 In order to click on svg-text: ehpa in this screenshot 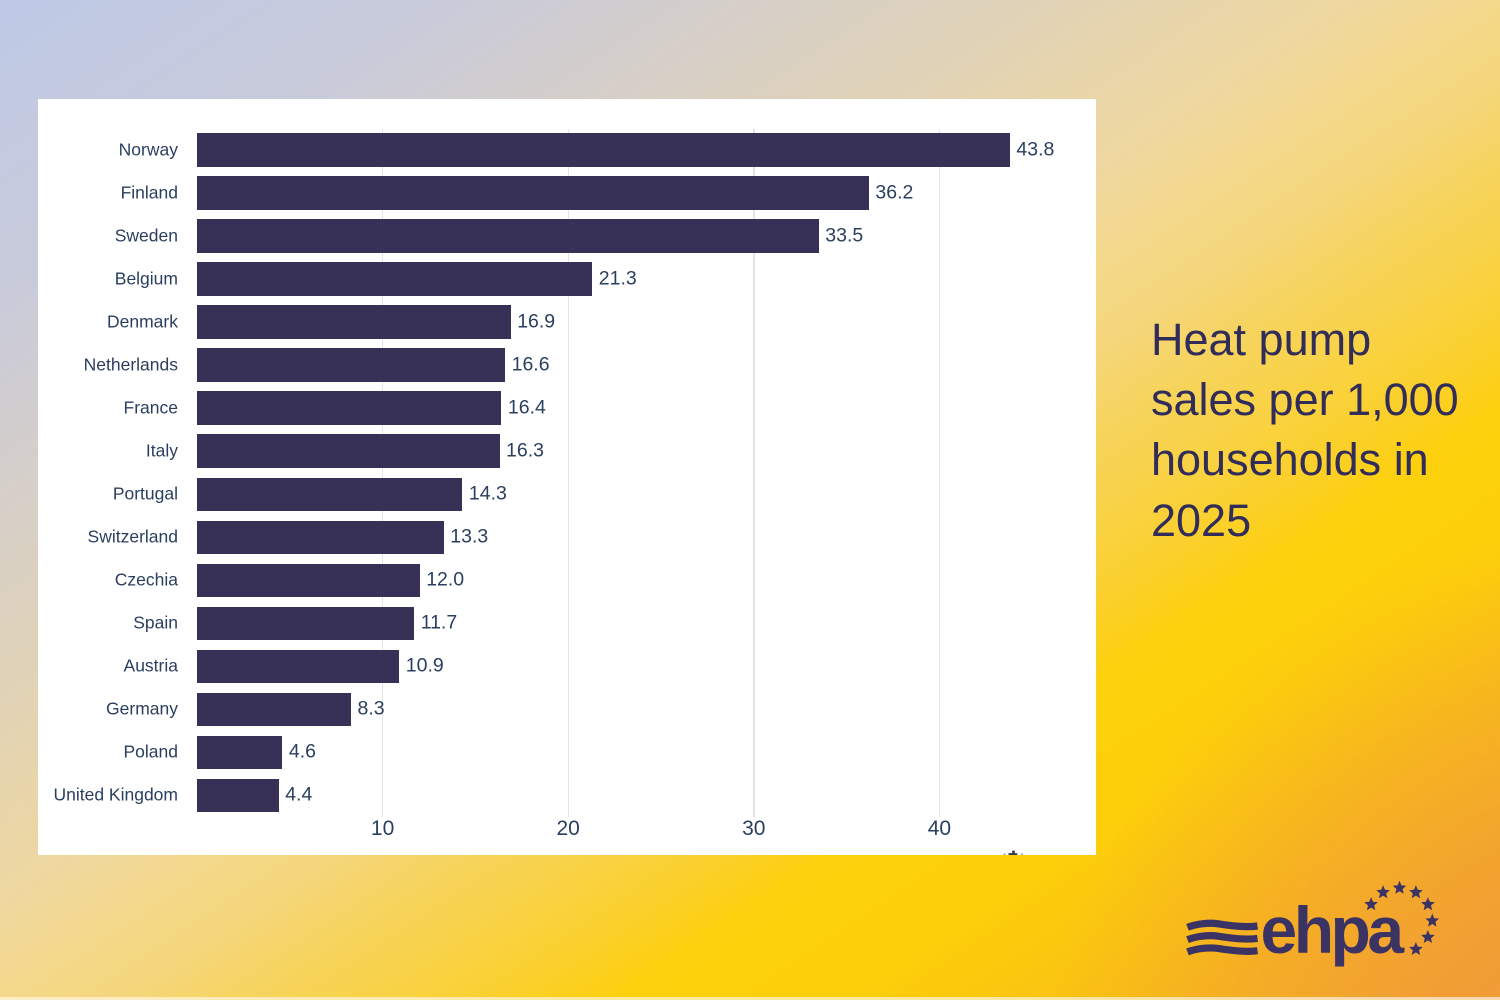, I will do `click(1333, 930)`.